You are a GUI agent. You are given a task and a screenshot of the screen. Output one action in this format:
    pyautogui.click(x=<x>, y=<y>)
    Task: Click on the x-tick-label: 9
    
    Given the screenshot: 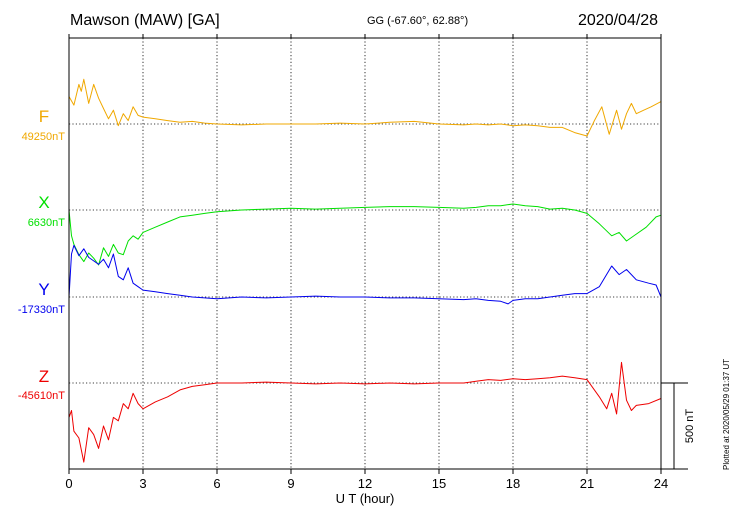 What is the action you would take?
    pyautogui.click(x=290, y=483)
    